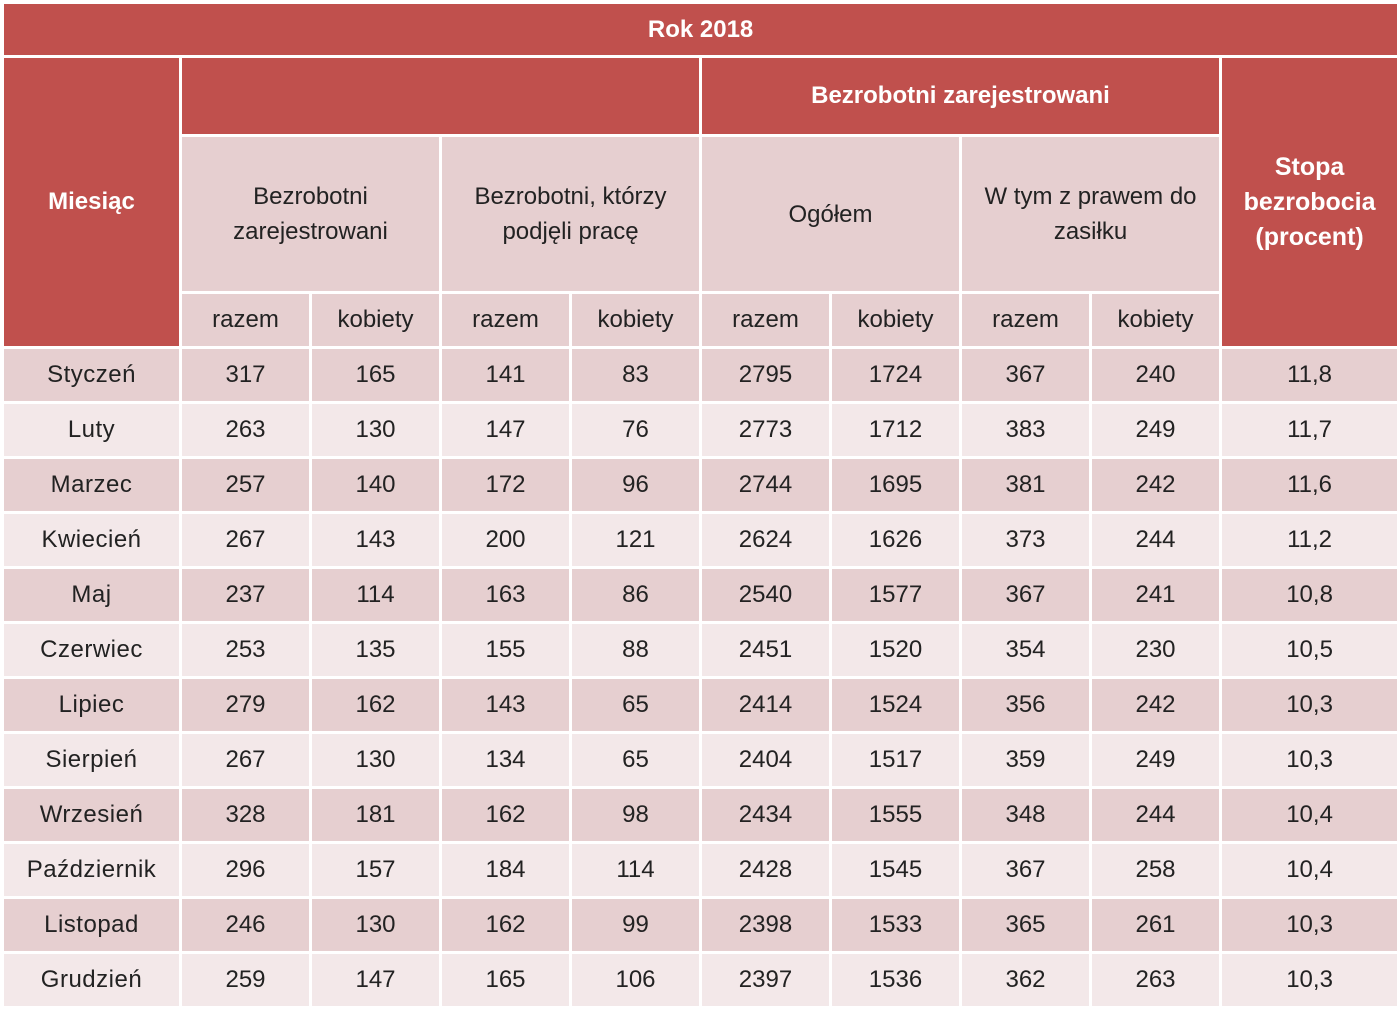 The width and height of the screenshot is (1399, 1014). Describe the element at coordinates (1308, 202) in the screenshot. I see `rate-header: Stopa bezrobocia (procent)` at that location.